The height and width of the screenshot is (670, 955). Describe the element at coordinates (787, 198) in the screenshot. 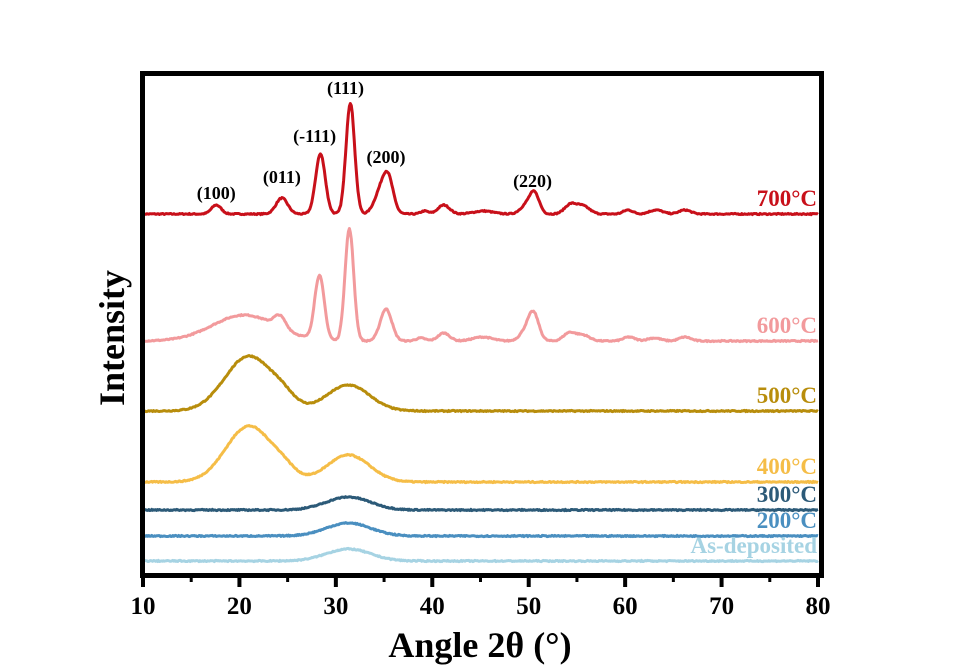

I see `series-label: 700°C` at that location.